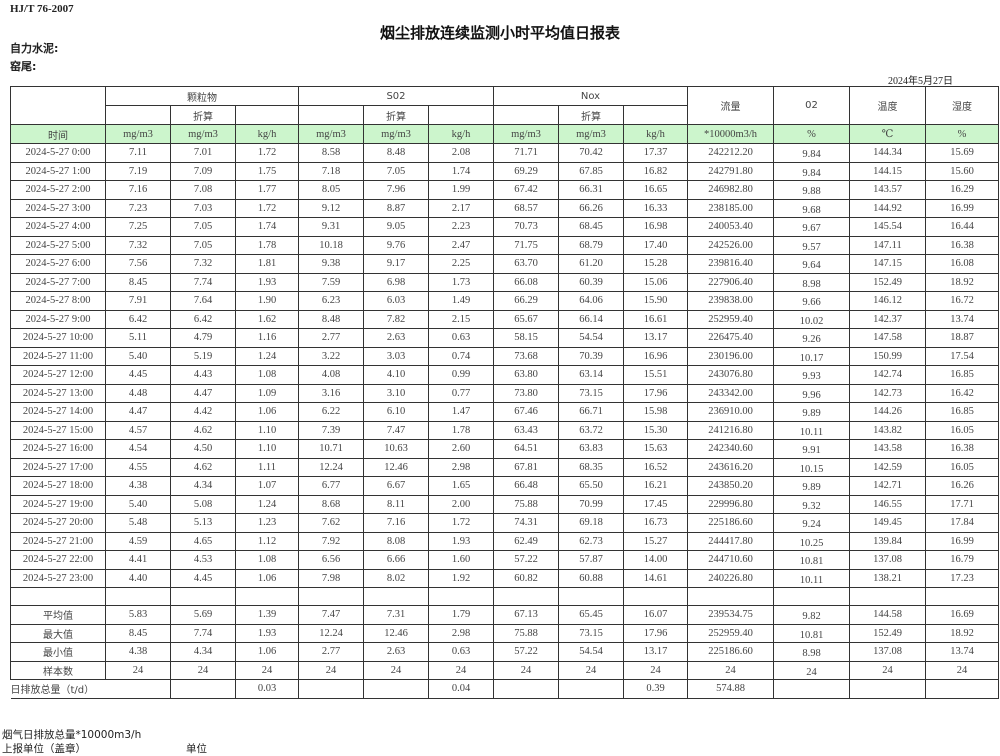  What do you see at coordinates (526, 245) in the screenshot?
I see `value-cell: 71.75` at bounding box center [526, 245].